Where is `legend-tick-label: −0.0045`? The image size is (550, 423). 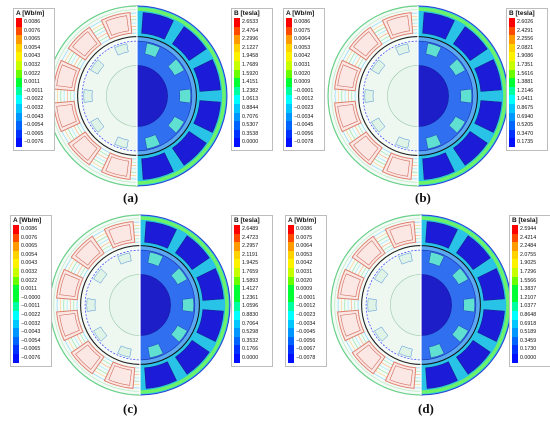
legend-tick-label: −0.0045 is located at coordinates (304, 125).